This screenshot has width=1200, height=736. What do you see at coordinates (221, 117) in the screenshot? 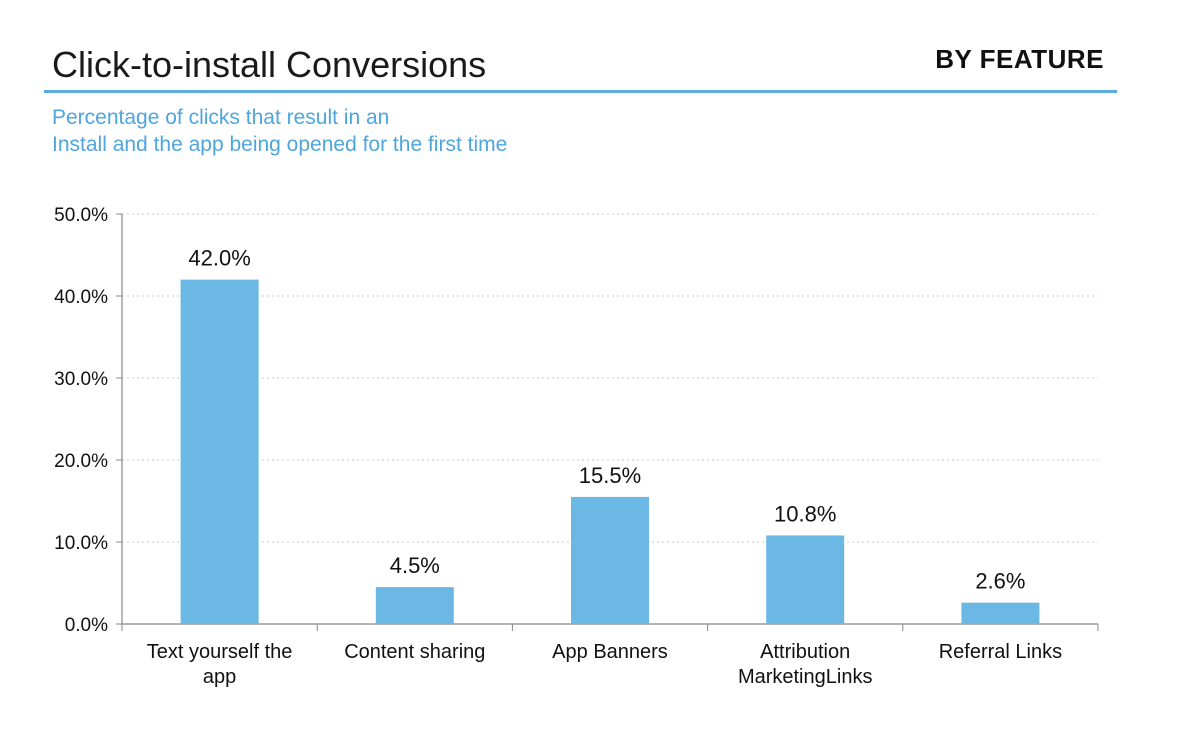
I see `subtitle-line-1: Percentage of clicks that result in an` at bounding box center [221, 117].